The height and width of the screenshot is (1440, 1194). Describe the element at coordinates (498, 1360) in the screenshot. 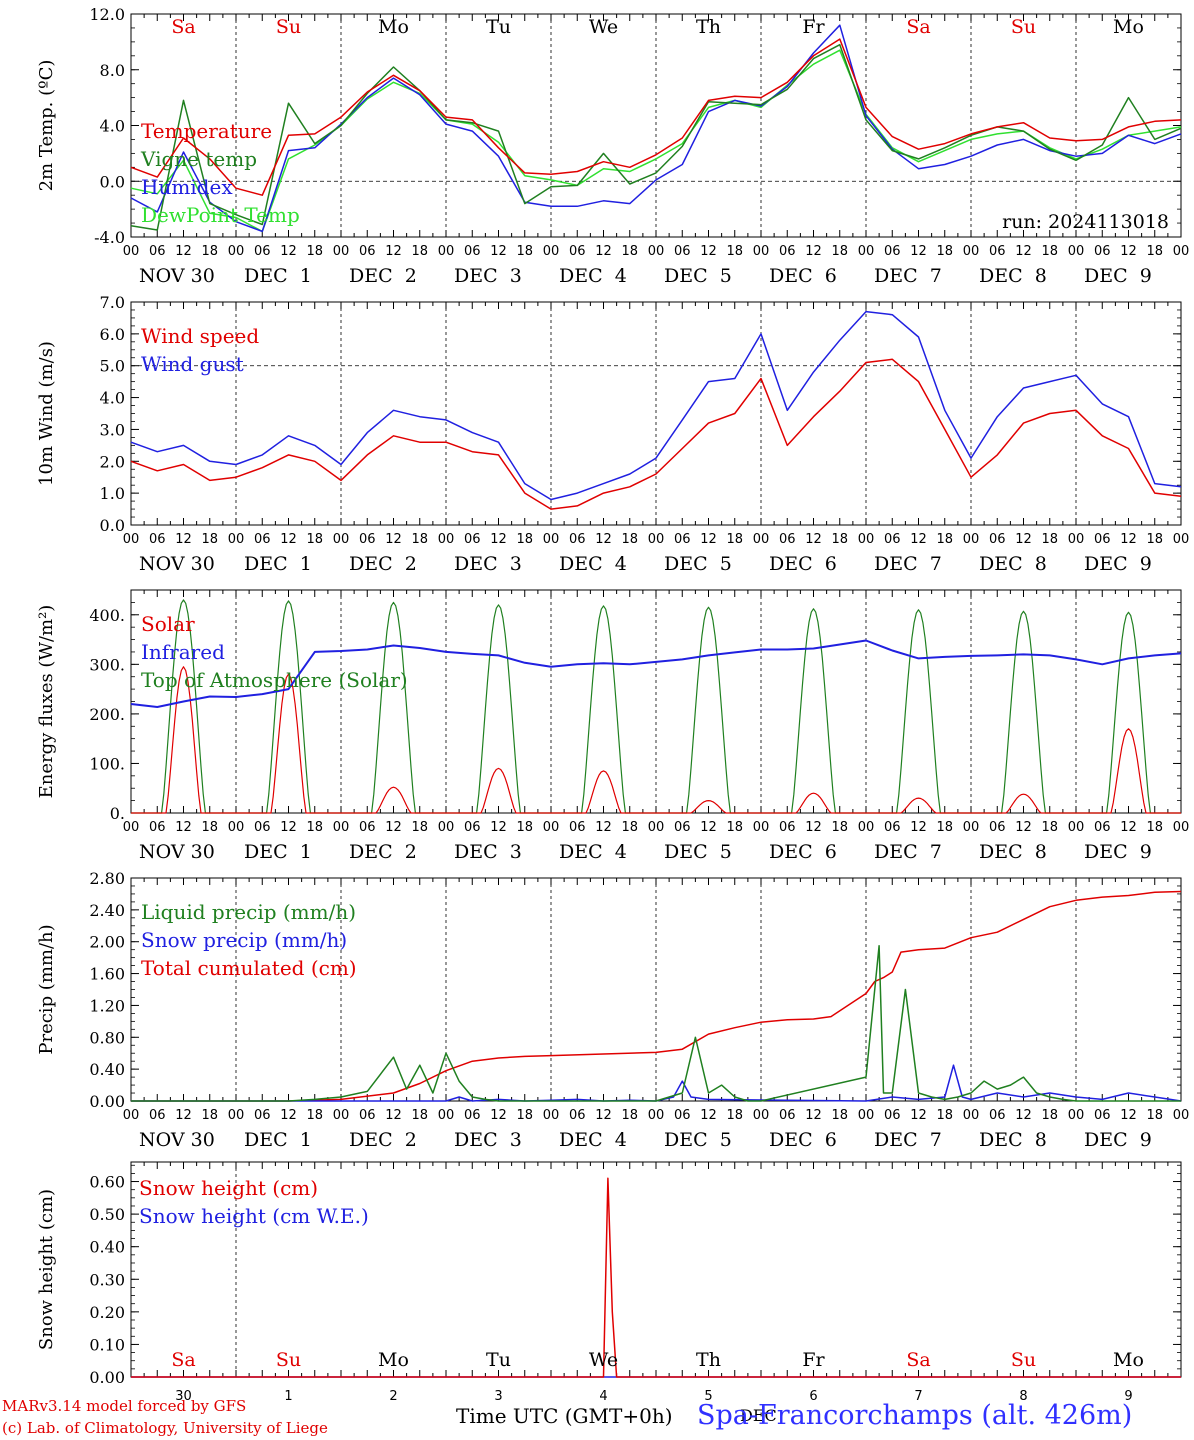

I see `weekday-label: Tu` at that location.